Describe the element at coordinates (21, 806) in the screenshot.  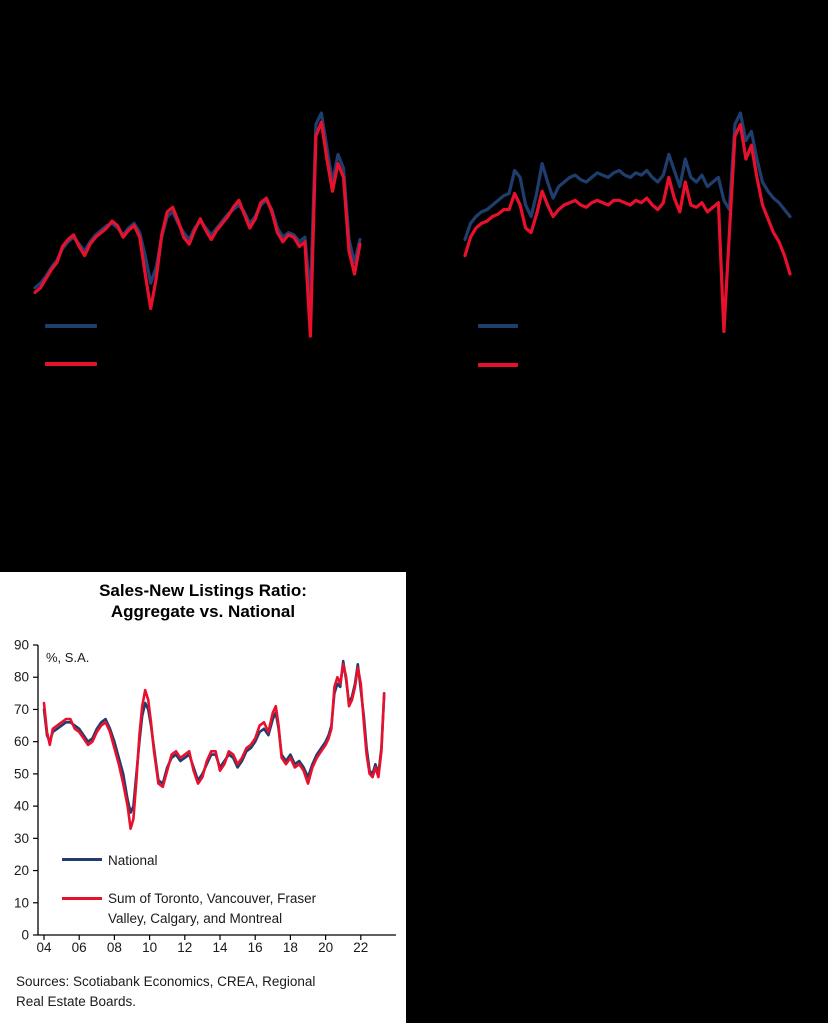
I see `y-tick-label: 40` at that location.